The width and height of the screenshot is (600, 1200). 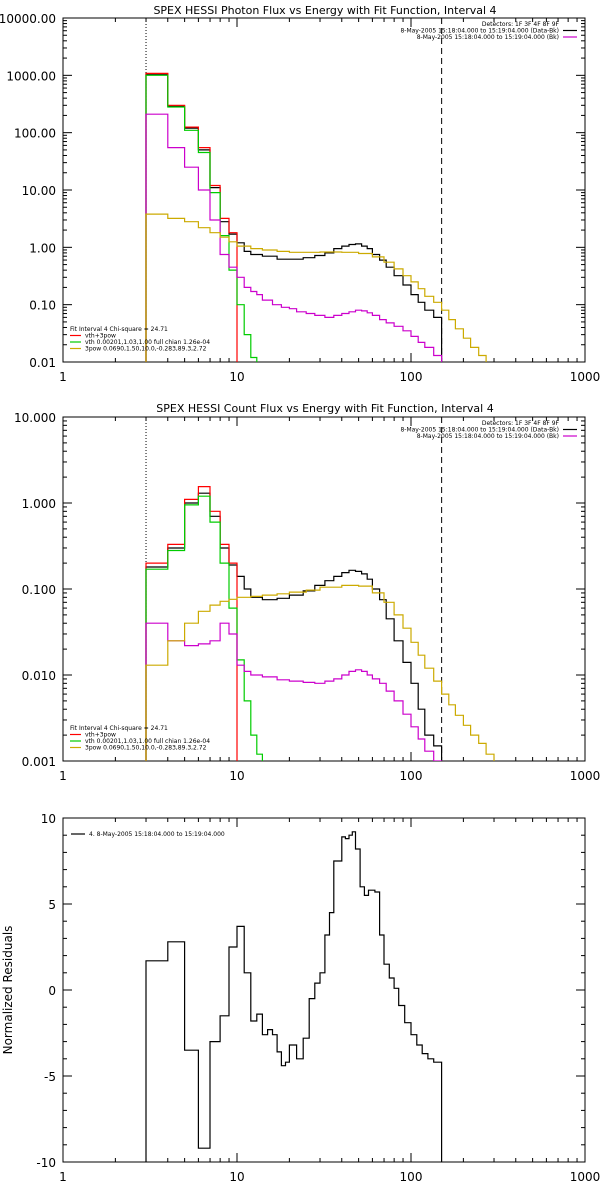 What do you see at coordinates (39, 676) in the screenshot?
I see `y-tick-label: 0.010` at bounding box center [39, 676].